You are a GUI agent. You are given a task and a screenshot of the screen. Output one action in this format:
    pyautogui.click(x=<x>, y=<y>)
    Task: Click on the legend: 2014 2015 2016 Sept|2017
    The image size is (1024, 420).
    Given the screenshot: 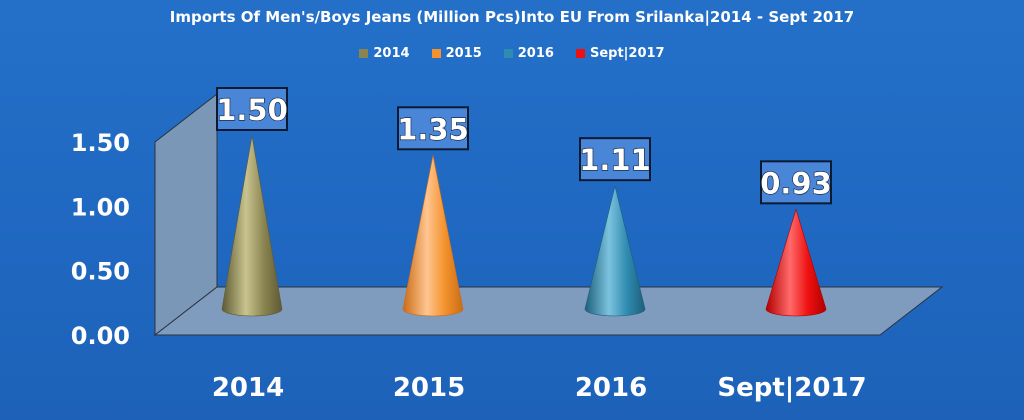 What is the action you would take?
    pyautogui.click(x=512, y=53)
    